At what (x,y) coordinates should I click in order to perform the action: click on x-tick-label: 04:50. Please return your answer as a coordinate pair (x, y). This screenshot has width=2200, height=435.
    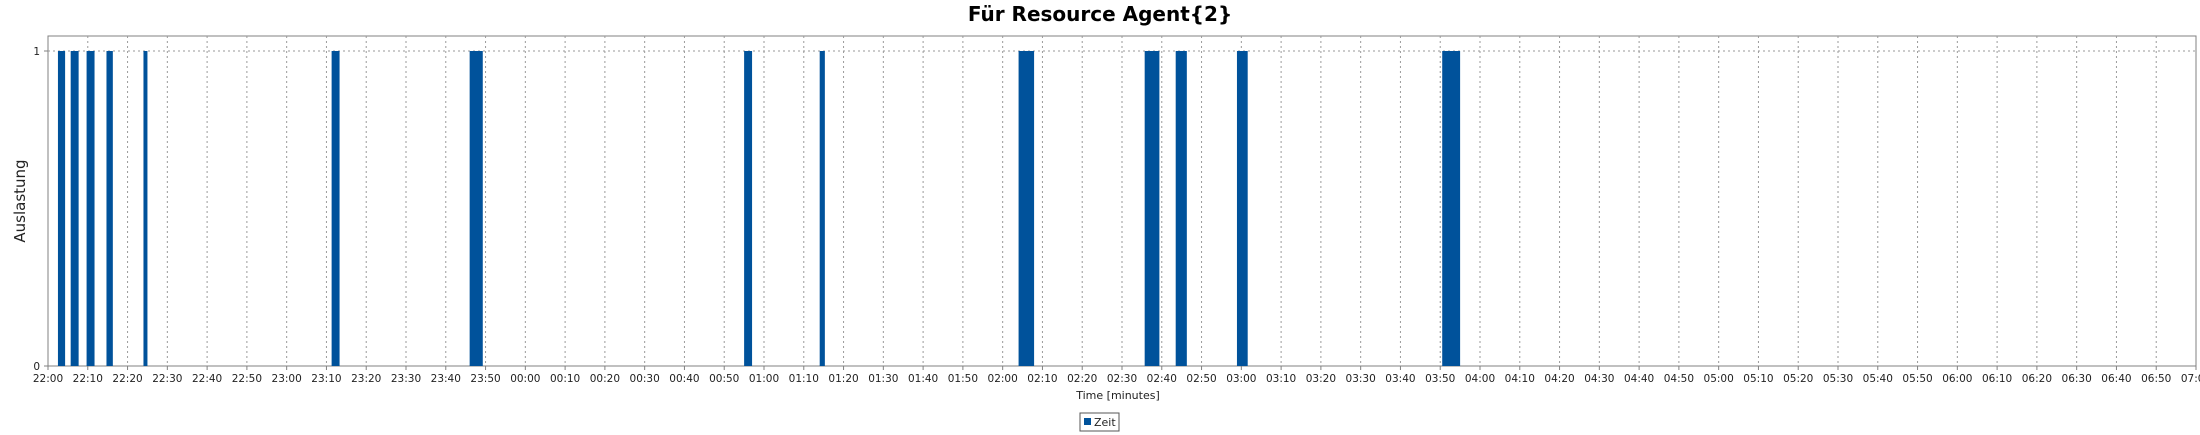
    Looking at the image, I should click on (1679, 379).